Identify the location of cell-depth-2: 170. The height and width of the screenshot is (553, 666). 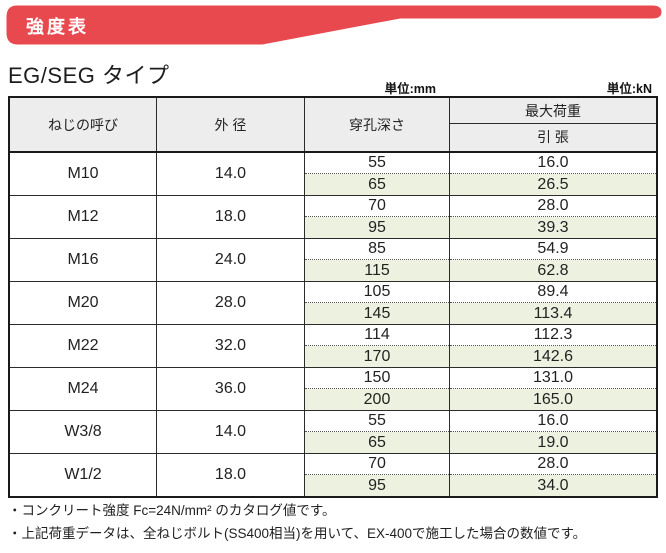
(377, 356).